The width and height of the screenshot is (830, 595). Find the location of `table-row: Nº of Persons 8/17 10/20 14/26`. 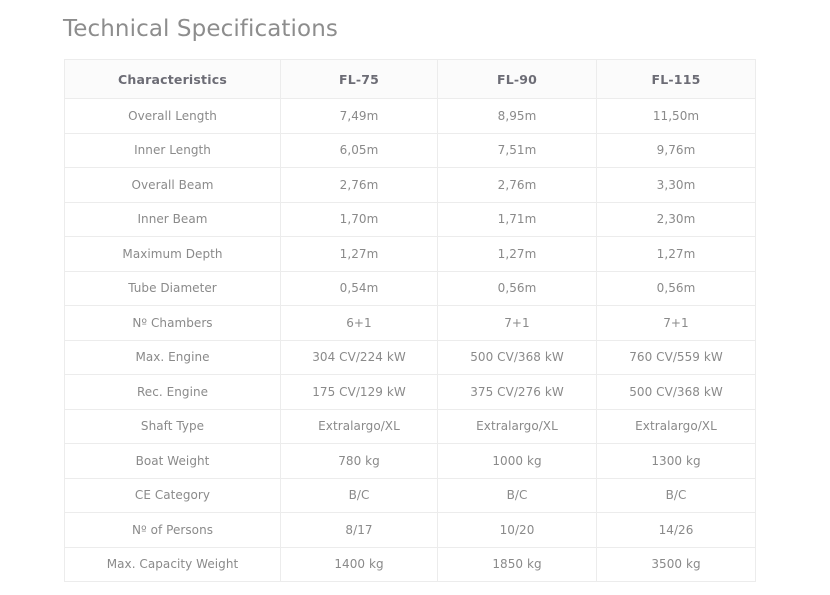

table-row: Nº of Persons 8/17 10/20 14/26 is located at coordinates (410, 530).